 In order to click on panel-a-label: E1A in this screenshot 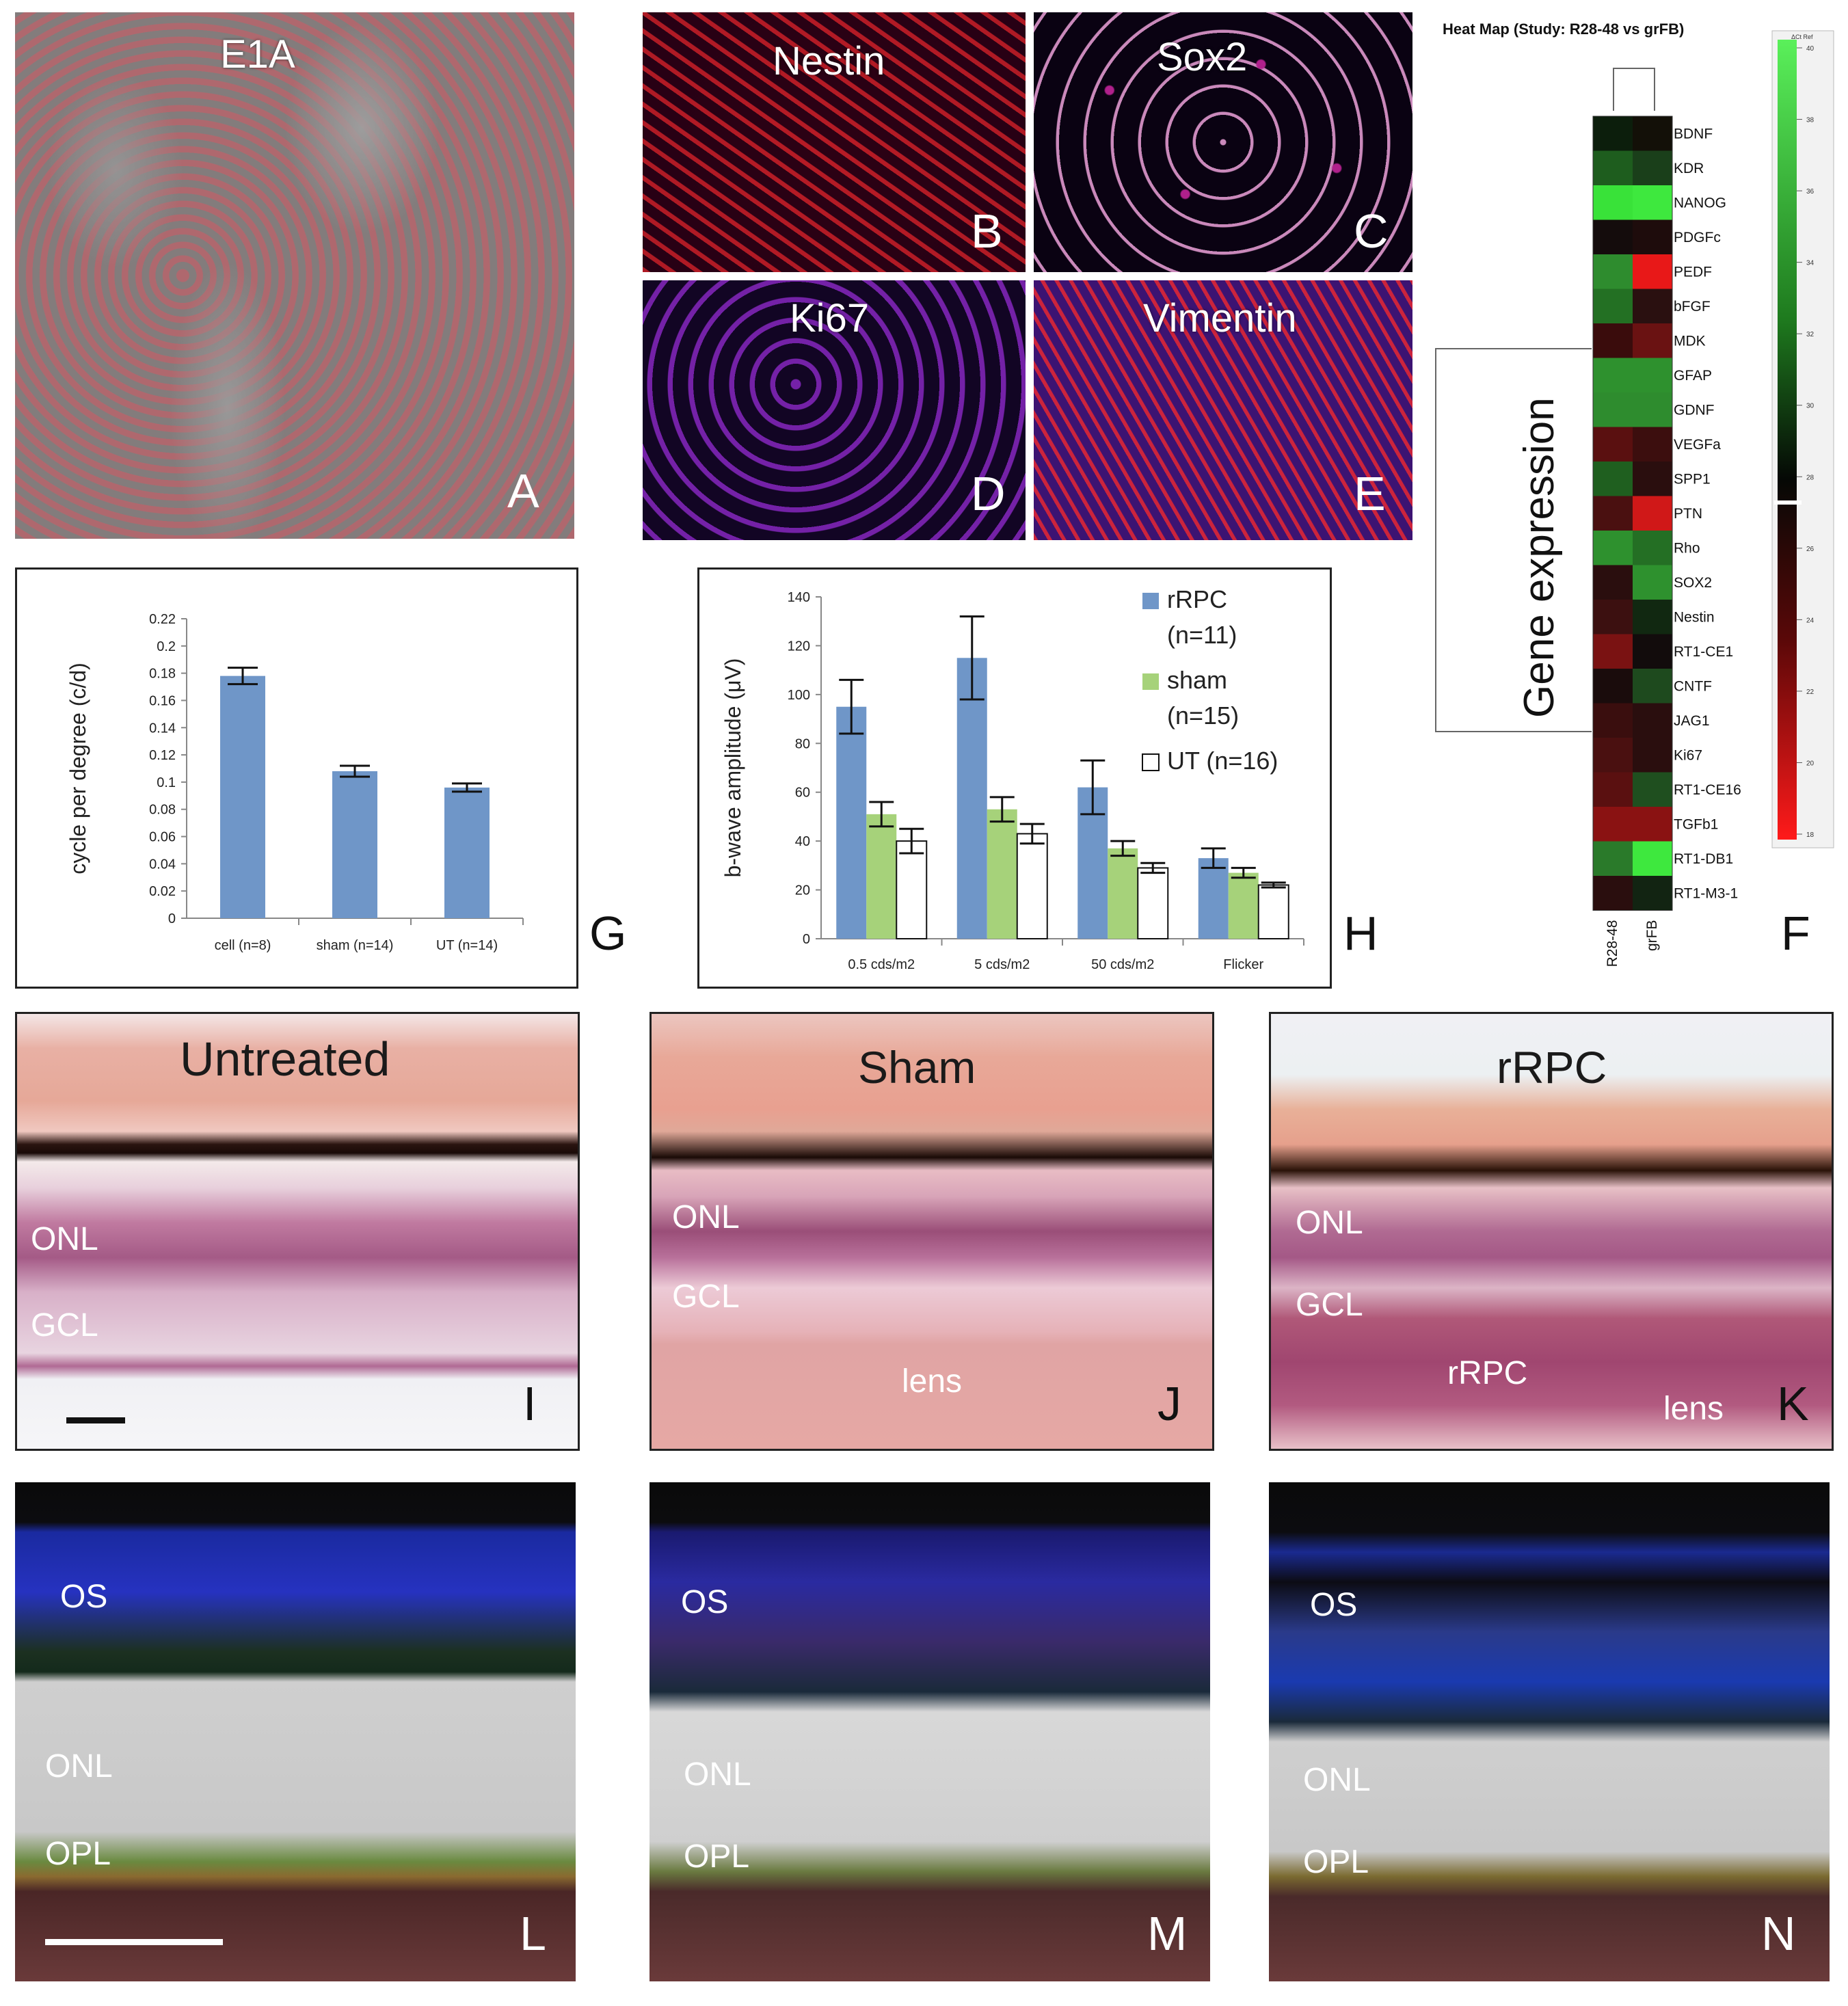, I will do `click(257, 54)`.